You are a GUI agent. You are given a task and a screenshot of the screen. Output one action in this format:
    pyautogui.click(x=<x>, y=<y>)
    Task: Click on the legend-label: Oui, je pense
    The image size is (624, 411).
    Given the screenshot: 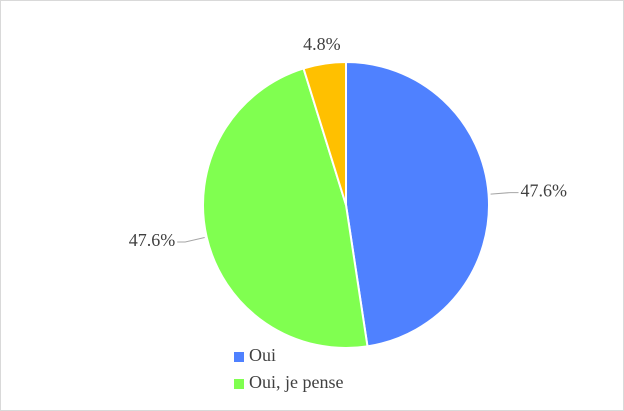 What is the action you would take?
    pyautogui.click(x=296, y=382)
    